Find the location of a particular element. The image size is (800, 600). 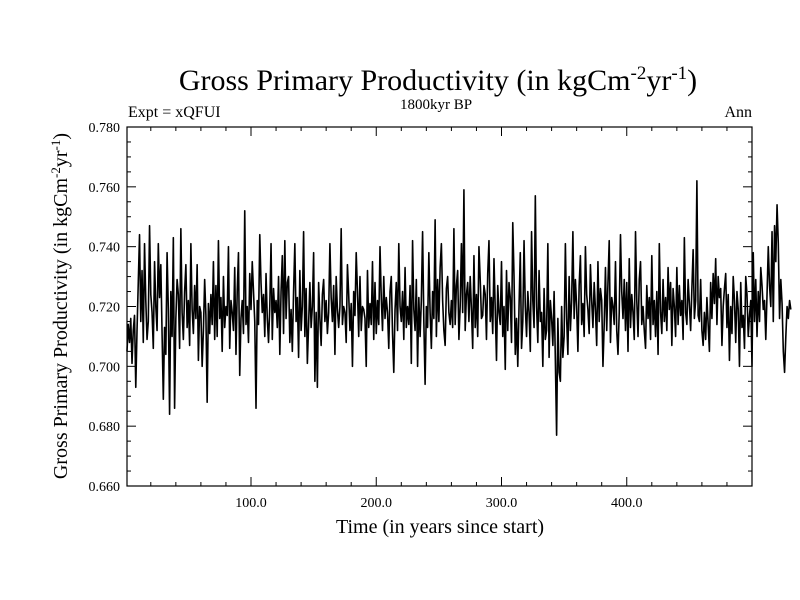

subtitle-season: Ann is located at coordinates (738, 112).